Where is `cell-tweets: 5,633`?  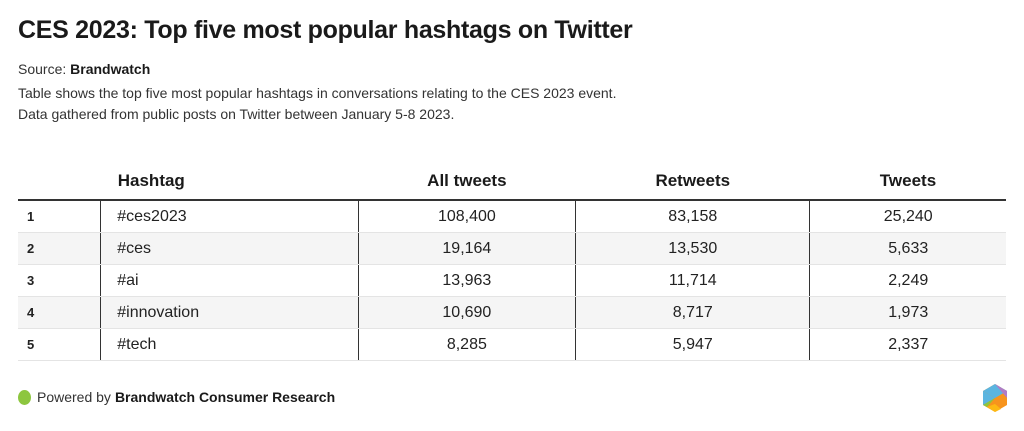
cell-tweets: 5,633 is located at coordinates (907, 248).